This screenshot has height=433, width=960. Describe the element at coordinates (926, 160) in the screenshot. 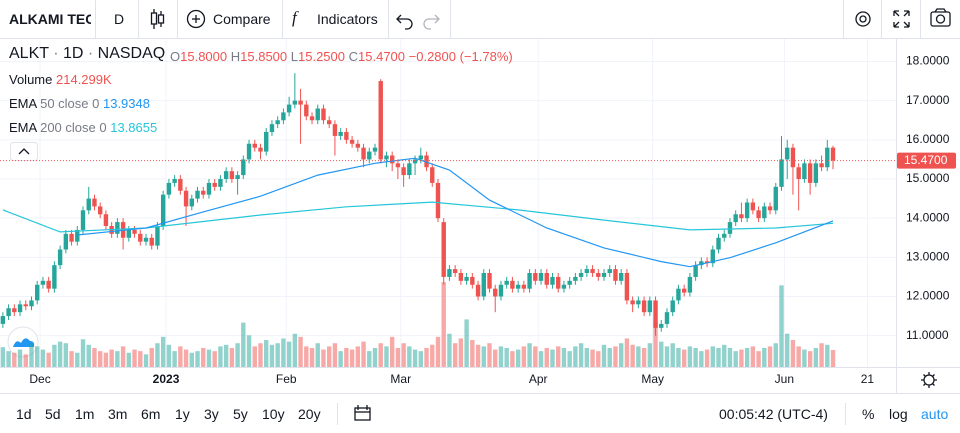

I see `last-price-label: 15.4700` at that location.